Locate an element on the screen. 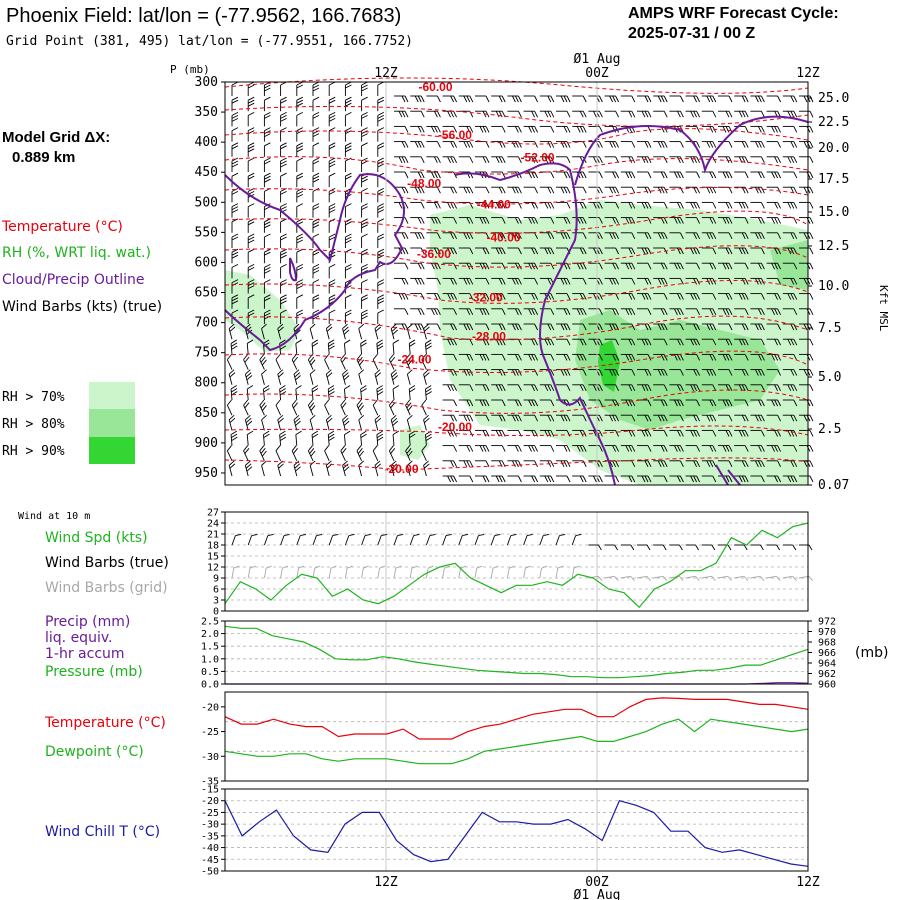 This screenshot has height=900, width=900. y-tick-label: 27 is located at coordinates (213, 513).